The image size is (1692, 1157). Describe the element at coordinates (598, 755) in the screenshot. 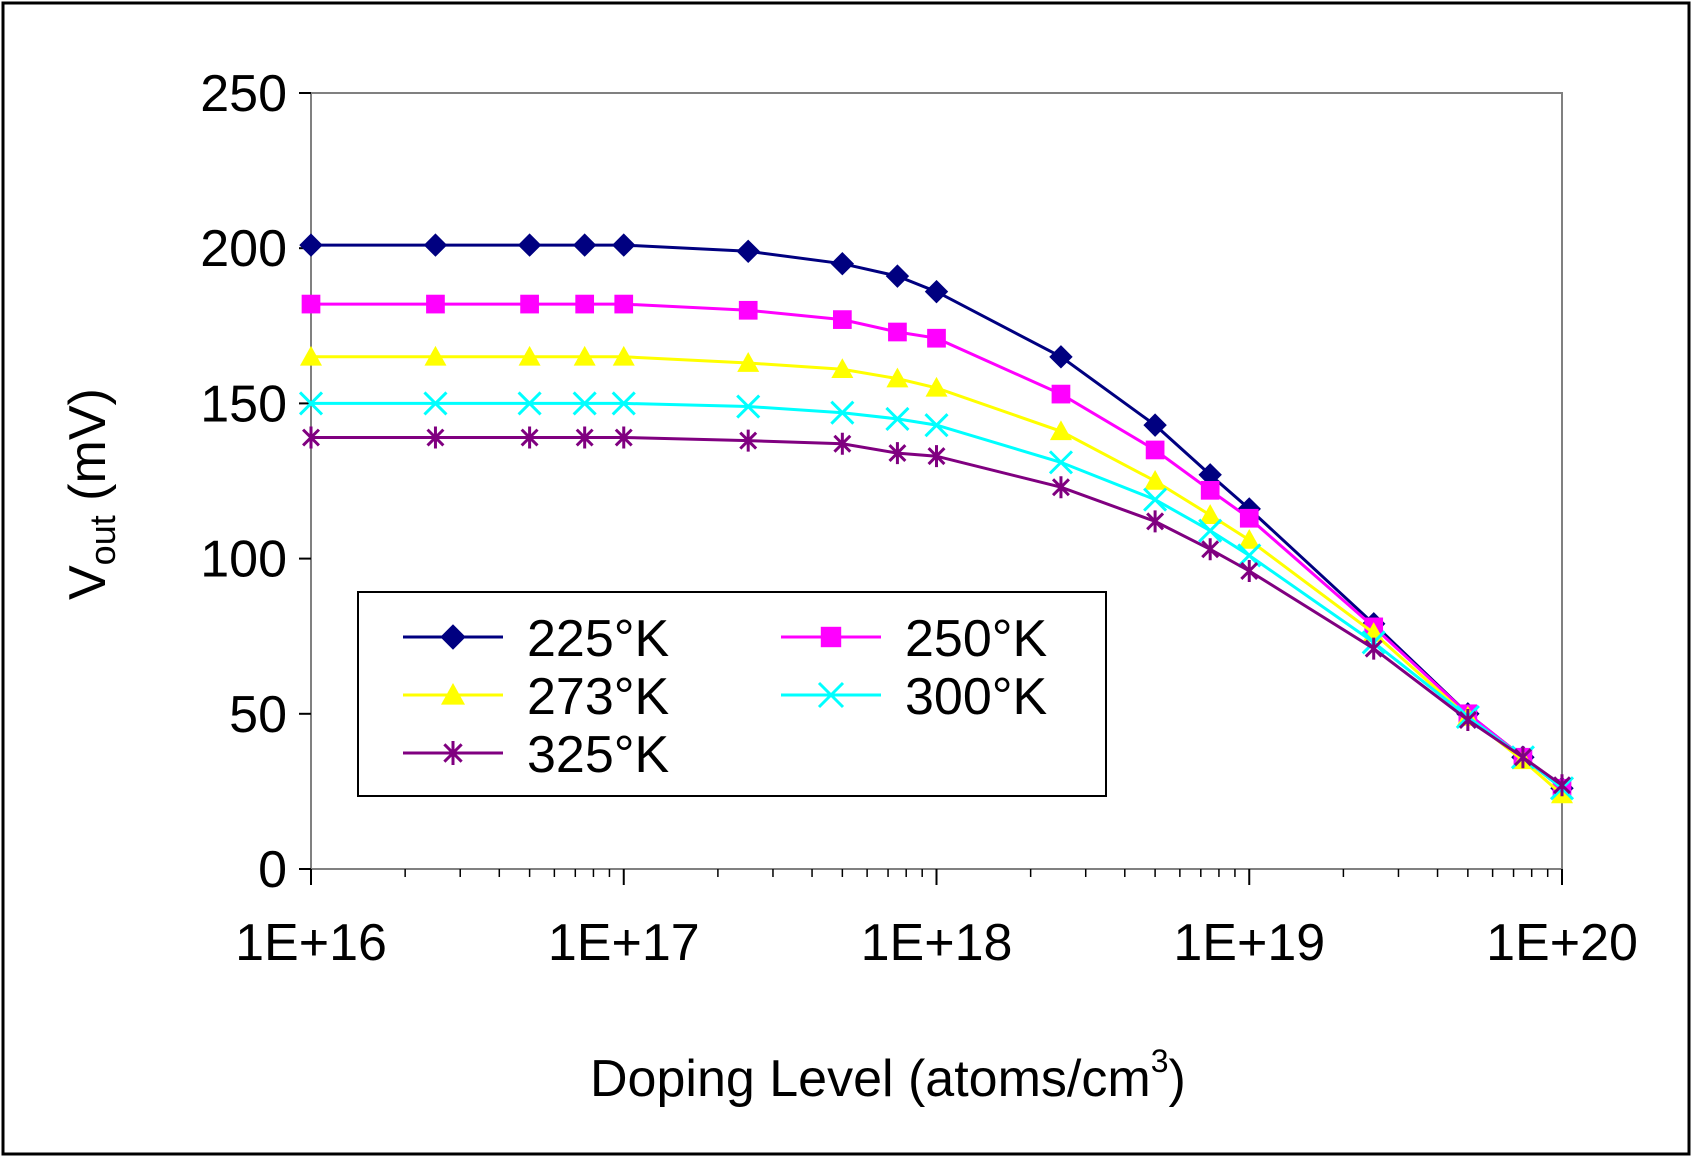

I see `legend-label: 325°K` at that location.